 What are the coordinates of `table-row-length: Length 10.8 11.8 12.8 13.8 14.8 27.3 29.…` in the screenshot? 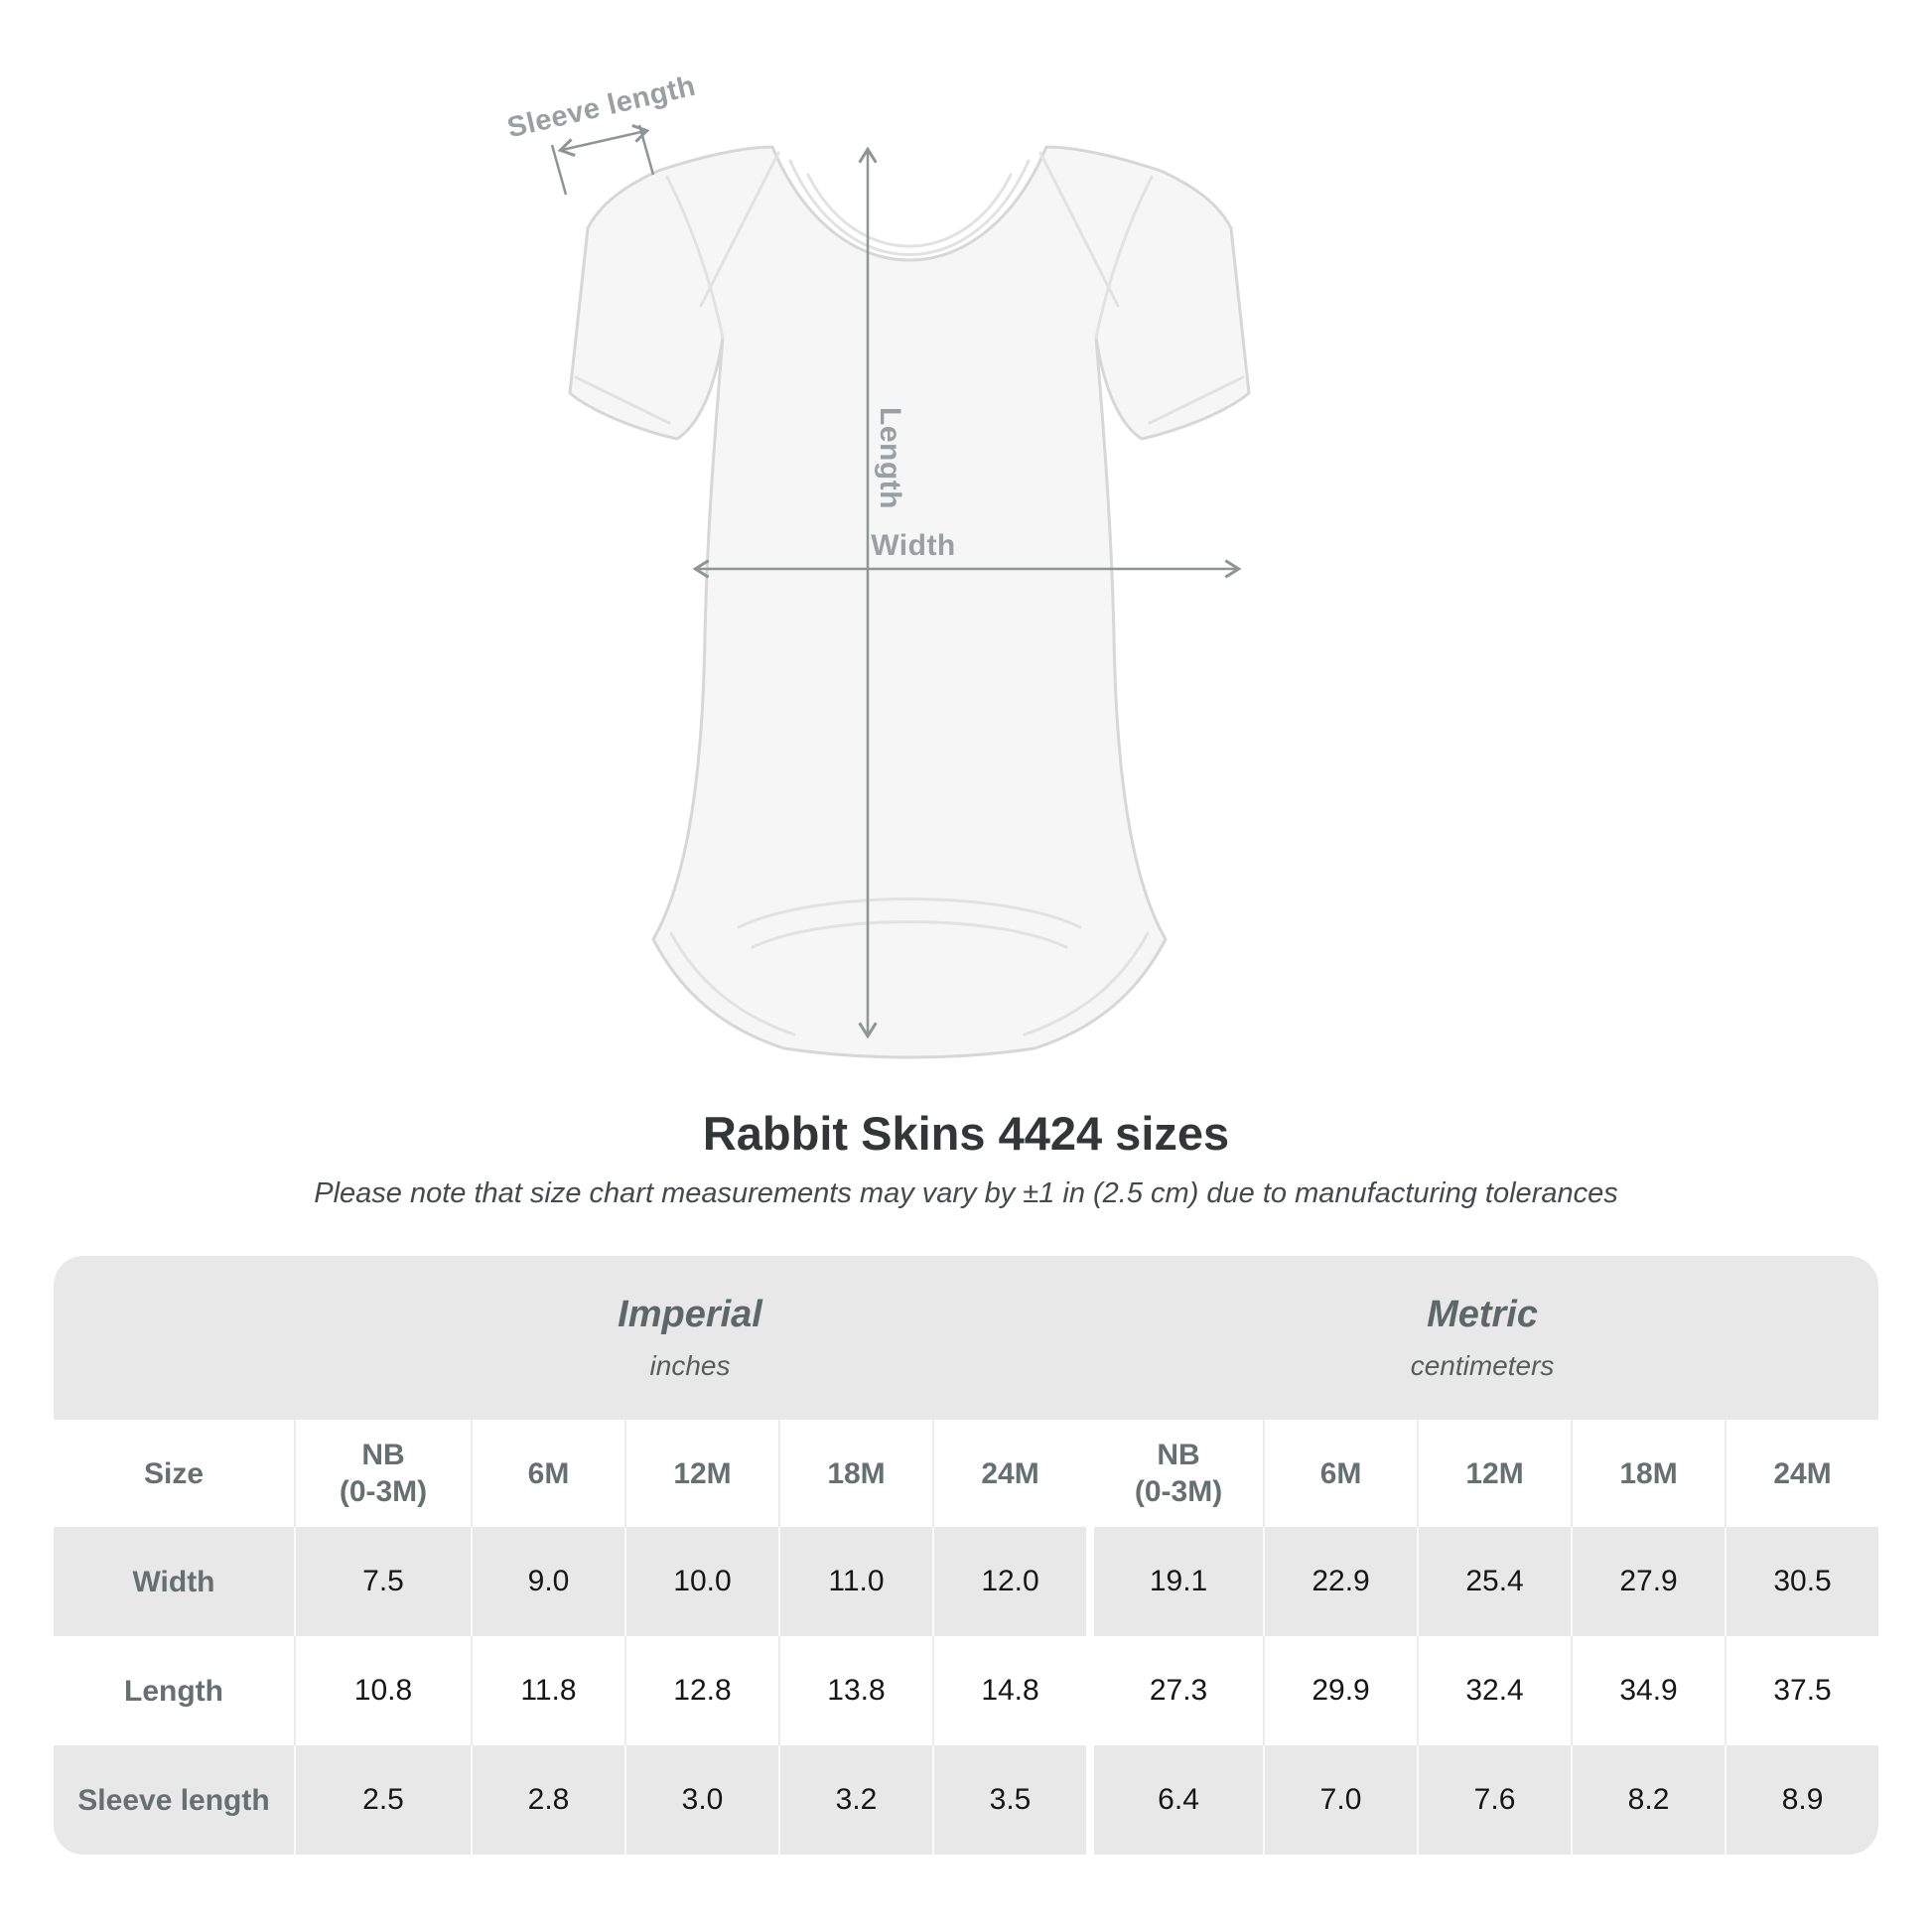 It's located at (966, 1691).